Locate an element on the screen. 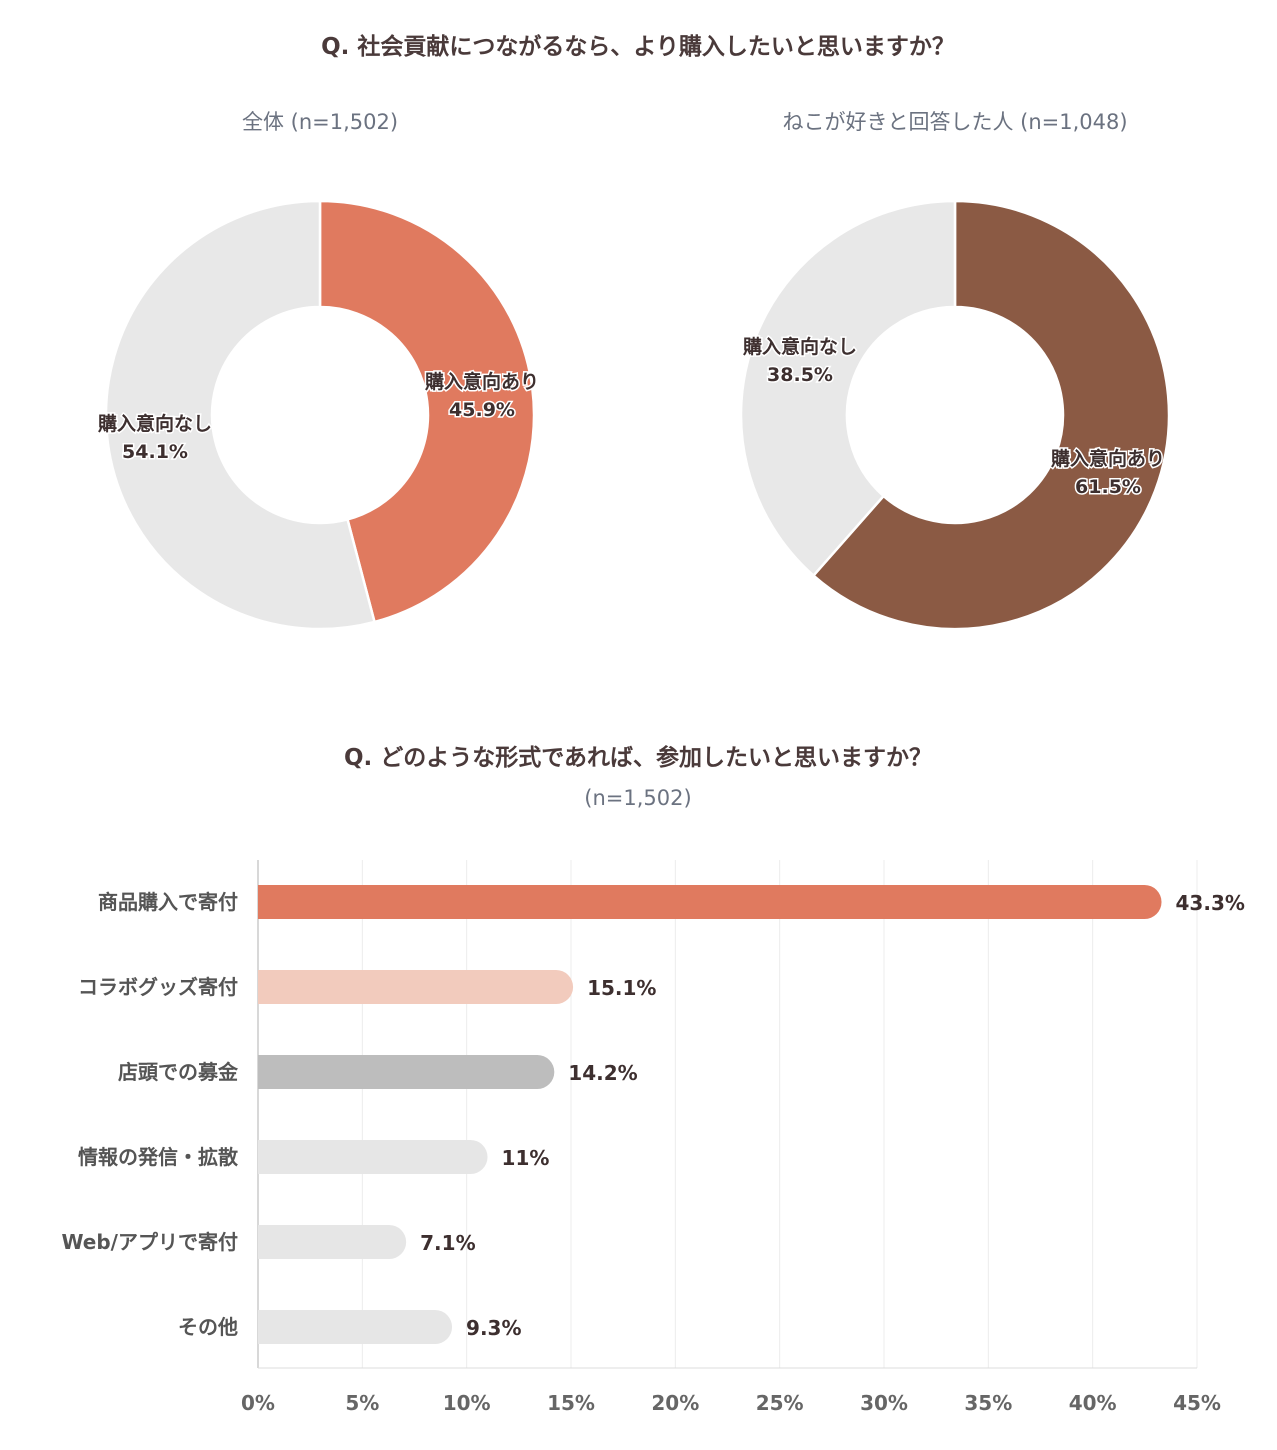  bar-chart-subtitle: (n=1,502) is located at coordinates (637, 798).